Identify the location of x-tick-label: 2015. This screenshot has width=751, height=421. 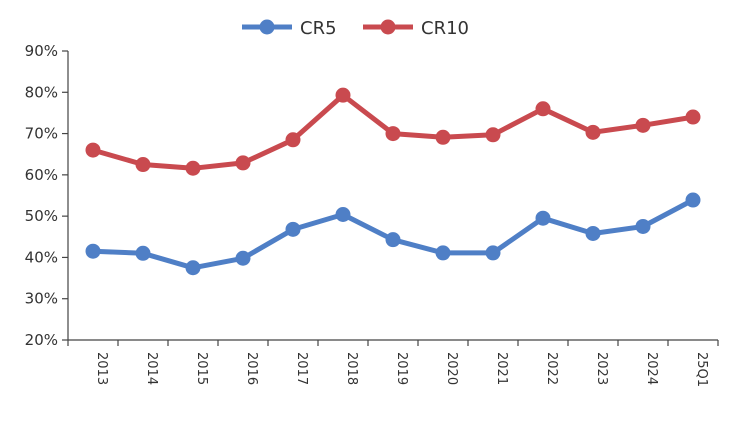
(201, 368).